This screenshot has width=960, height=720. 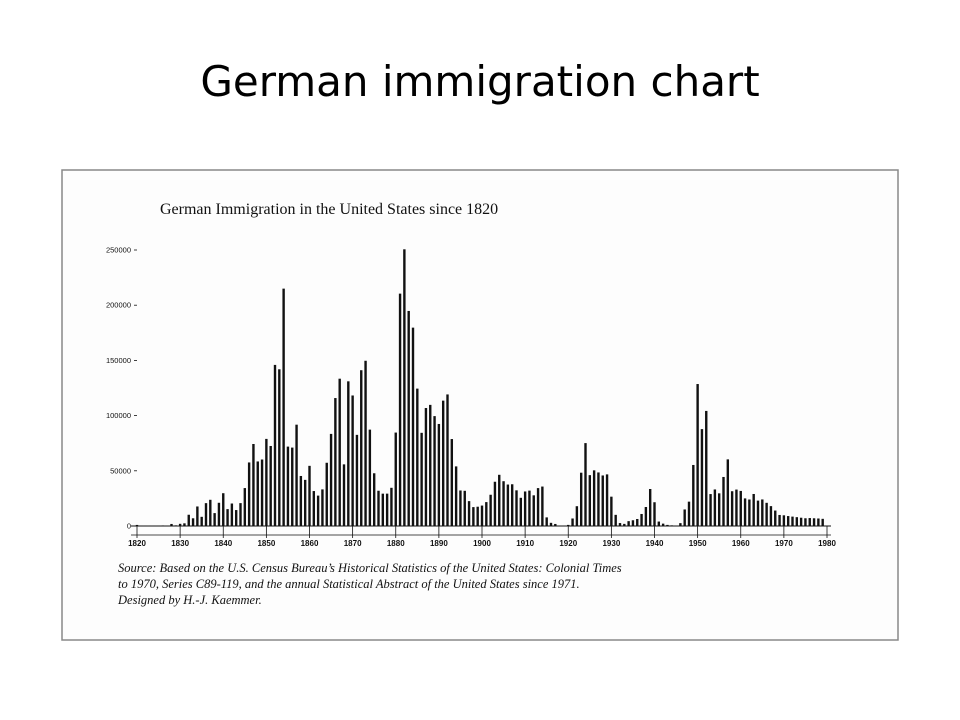 What do you see at coordinates (118, 415) in the screenshot?
I see `y-tick-label: 100000` at bounding box center [118, 415].